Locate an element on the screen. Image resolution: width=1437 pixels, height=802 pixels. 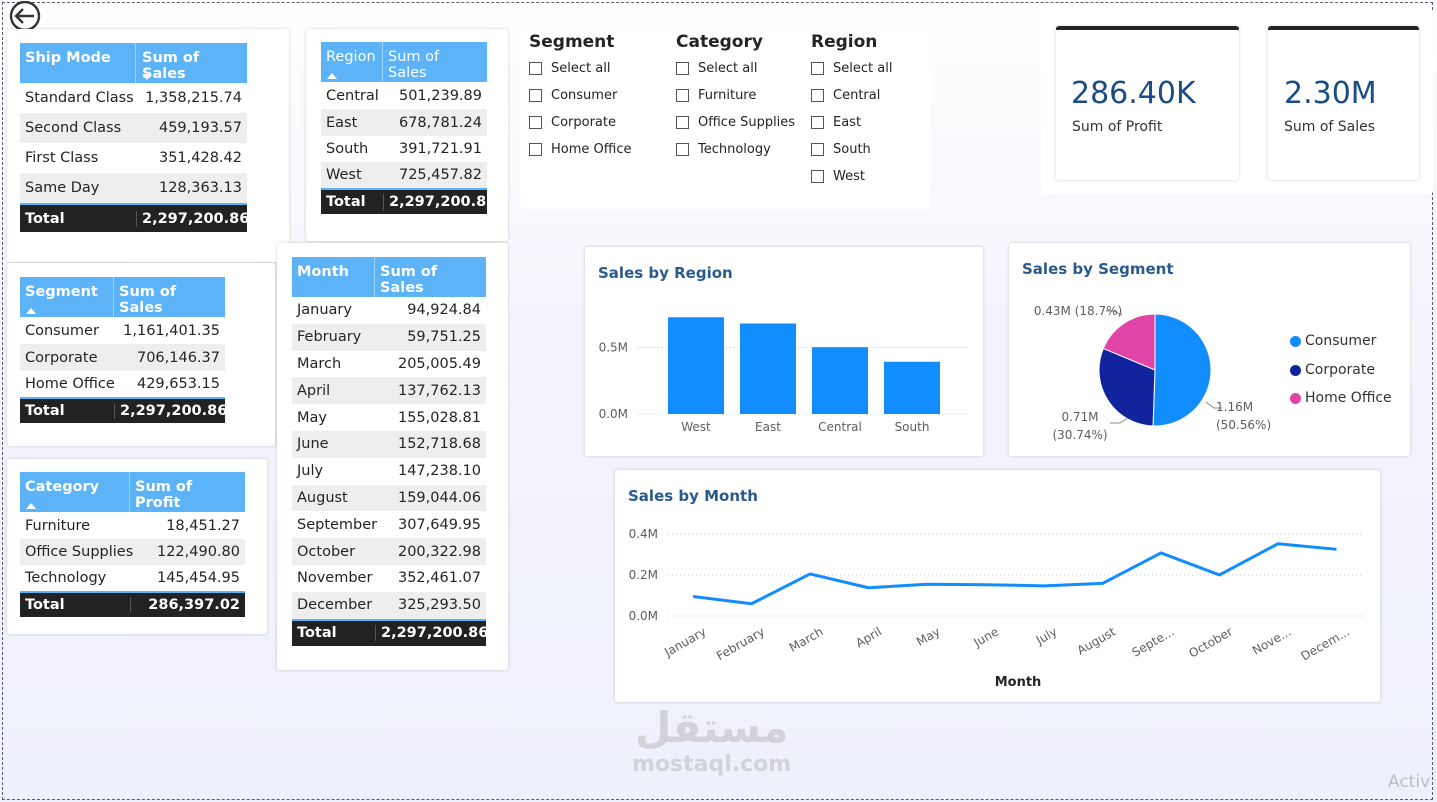
legend-item-consumer: Consumer is located at coordinates (1333, 341).